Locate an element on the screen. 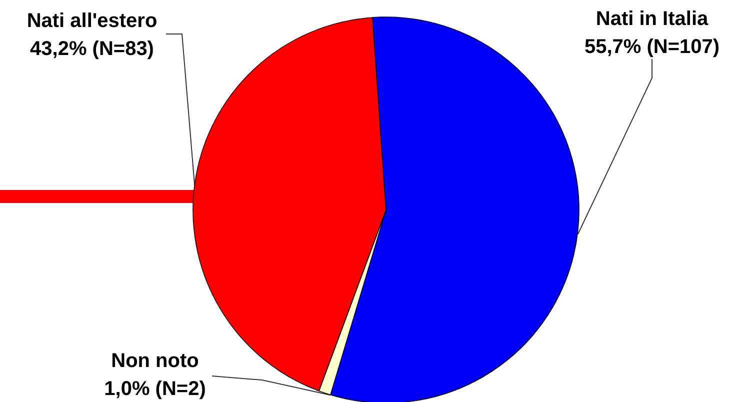  slice-label: Nati all'estero is located at coordinates (92, 21).